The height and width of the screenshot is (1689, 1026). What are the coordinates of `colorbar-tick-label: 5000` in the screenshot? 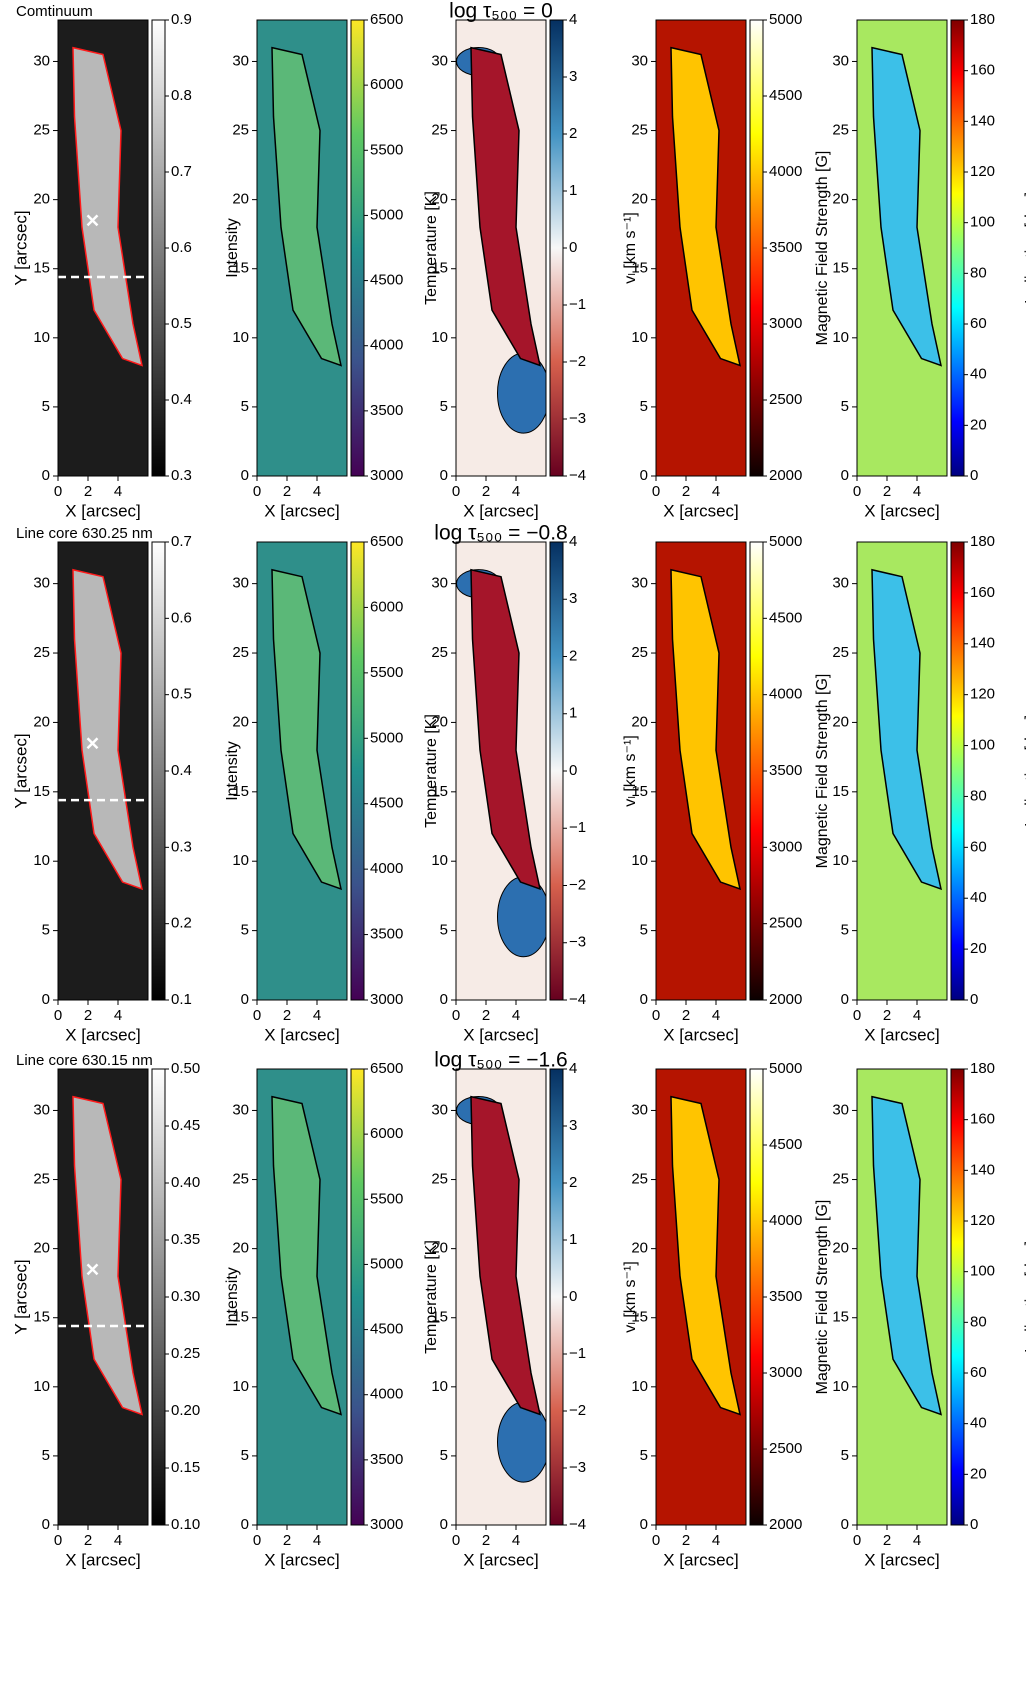 It's located at (386, 214).